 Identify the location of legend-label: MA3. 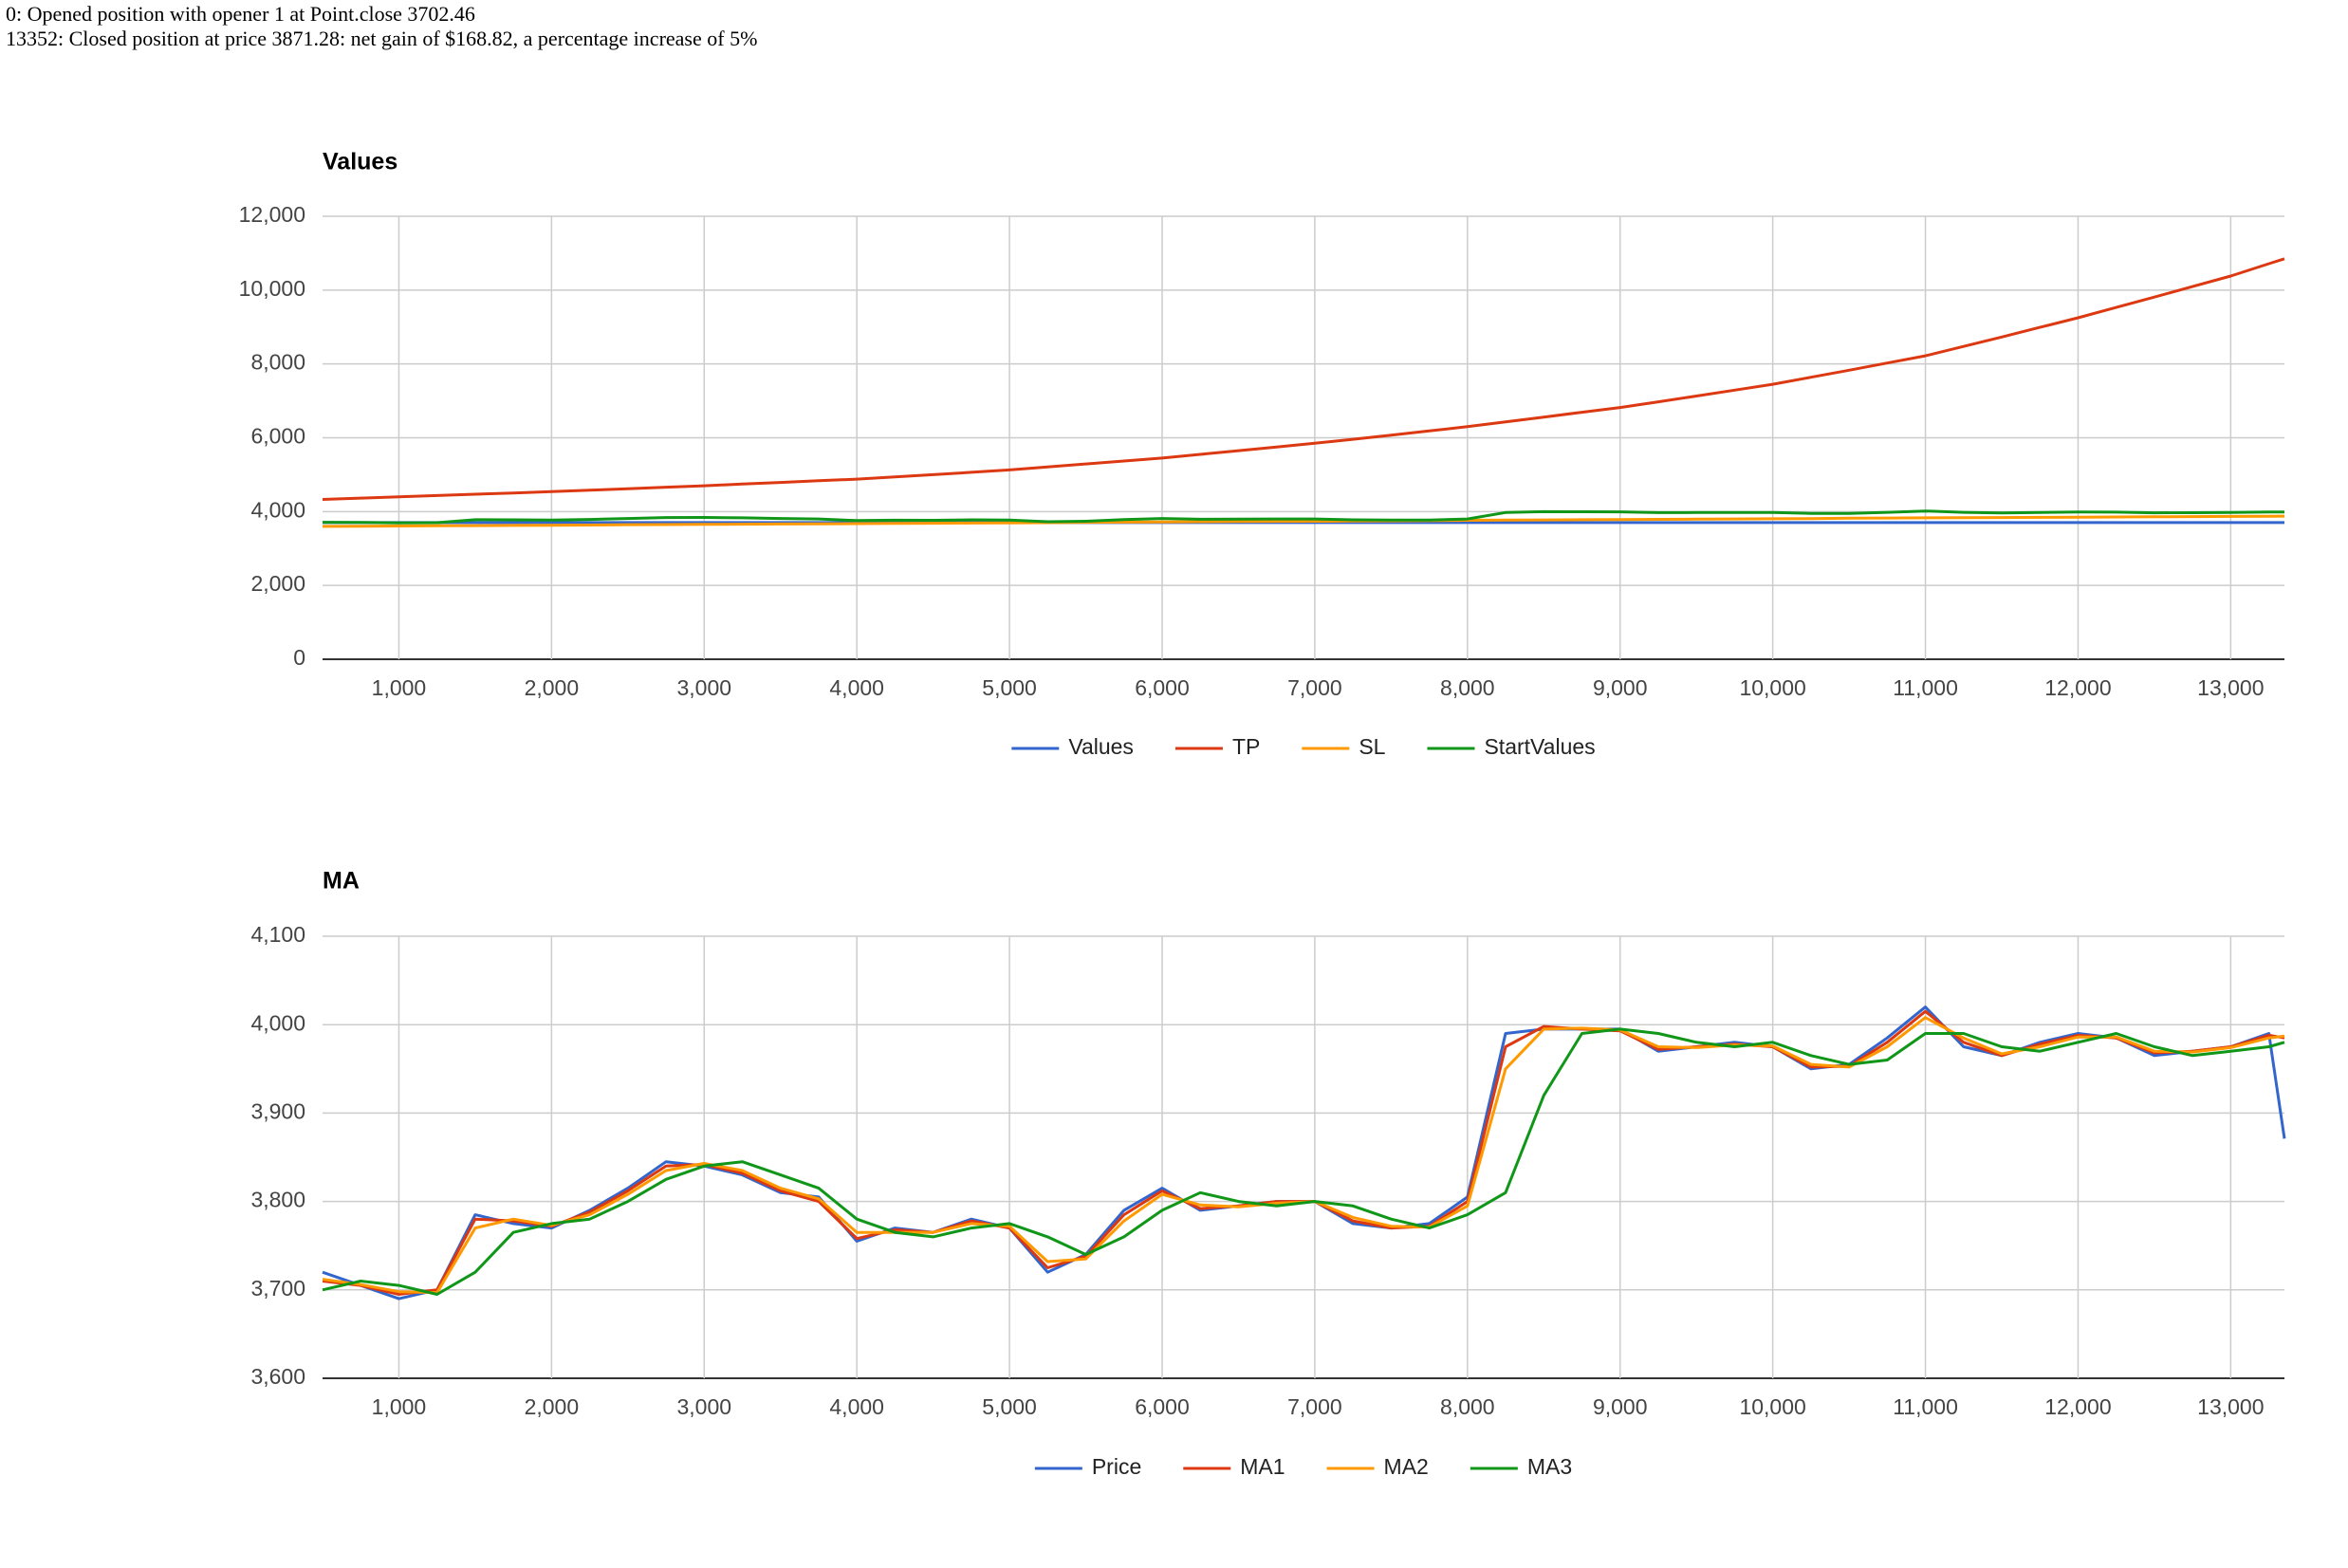
(1549, 1467).